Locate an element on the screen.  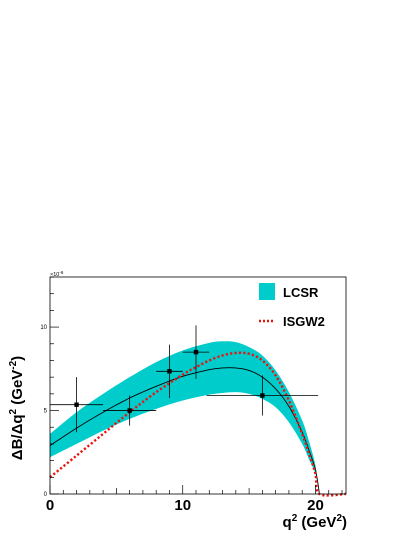
y-tick-label-0: 0 is located at coordinates (46, 495).